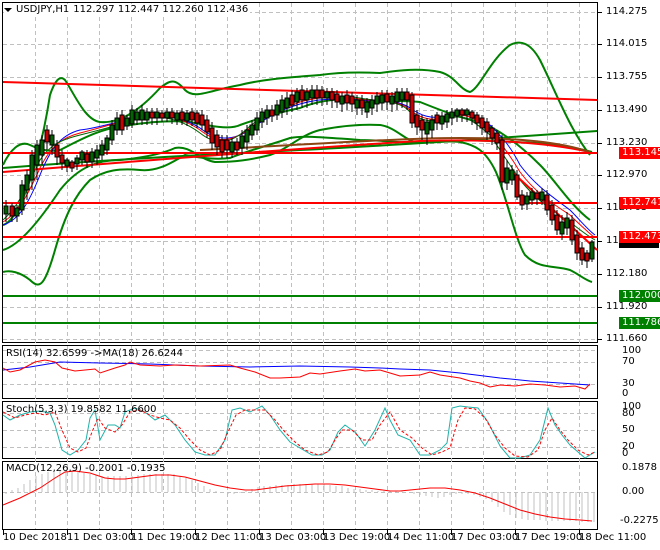 The height and width of the screenshot is (550, 660). I want to click on price-tick: 113.755, so click(627, 76).